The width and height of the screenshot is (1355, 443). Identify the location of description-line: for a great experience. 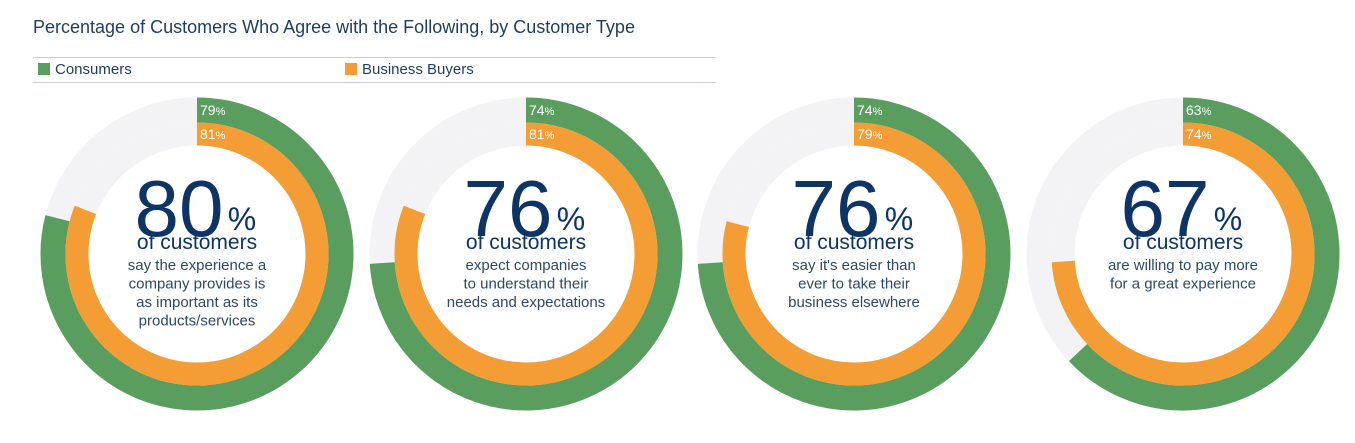
(1183, 284).